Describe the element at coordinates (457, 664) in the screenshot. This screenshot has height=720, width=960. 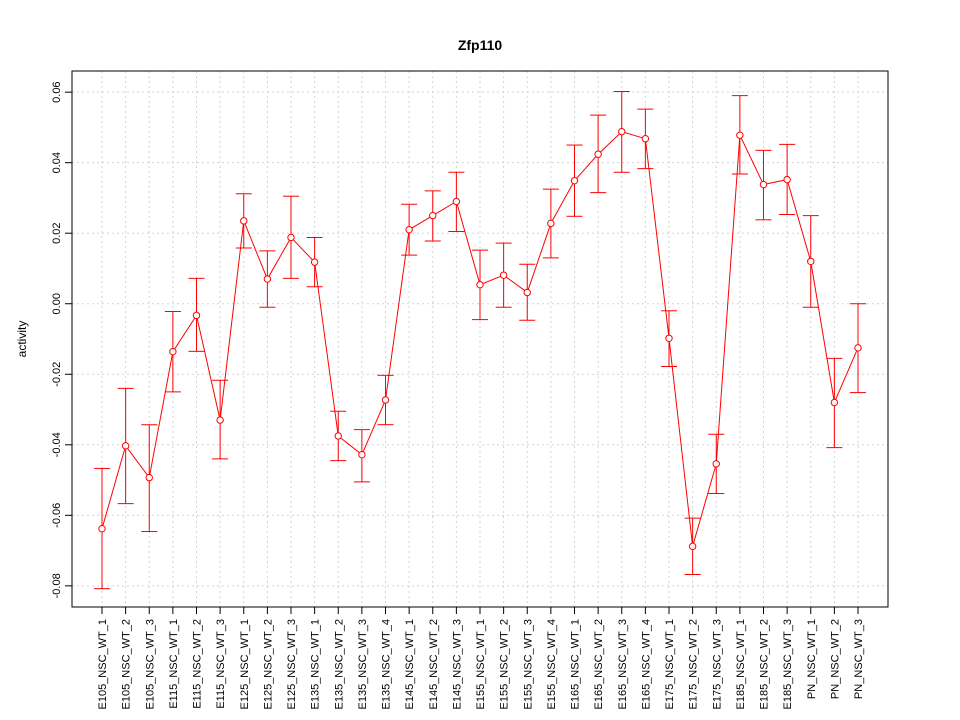
I see `x-tick-label: E145_NSC_WT_3` at that location.